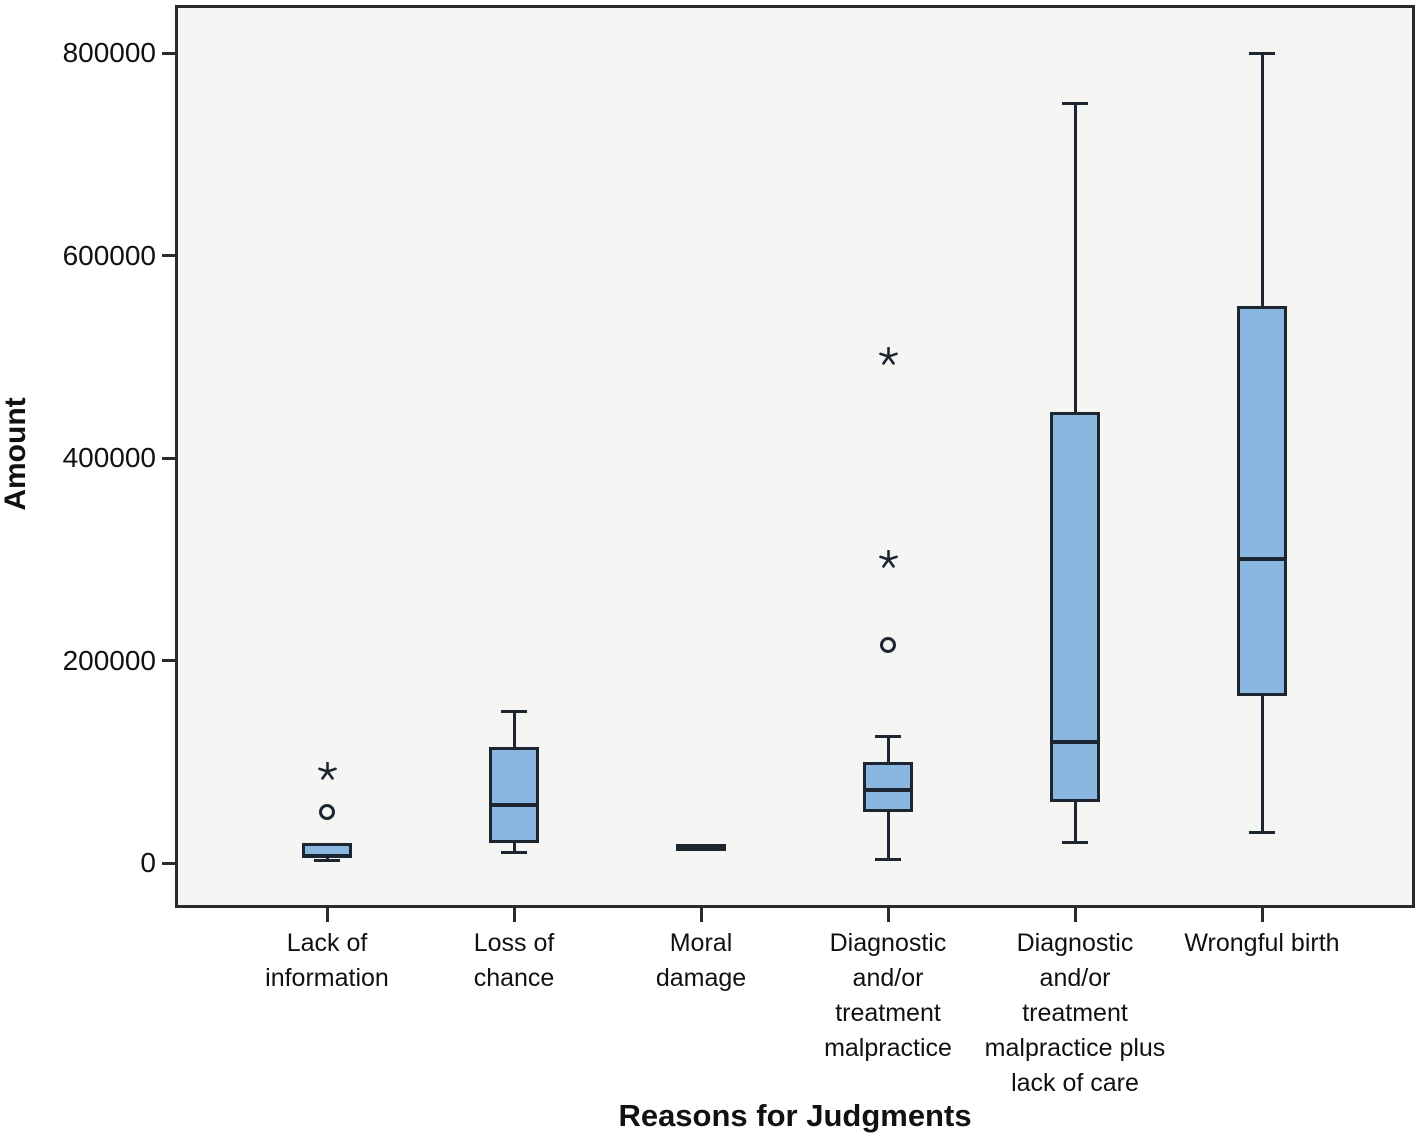 Image resolution: width=1421 pixels, height=1142 pixels. I want to click on x-category-label: Moral damage, so click(701, 960).